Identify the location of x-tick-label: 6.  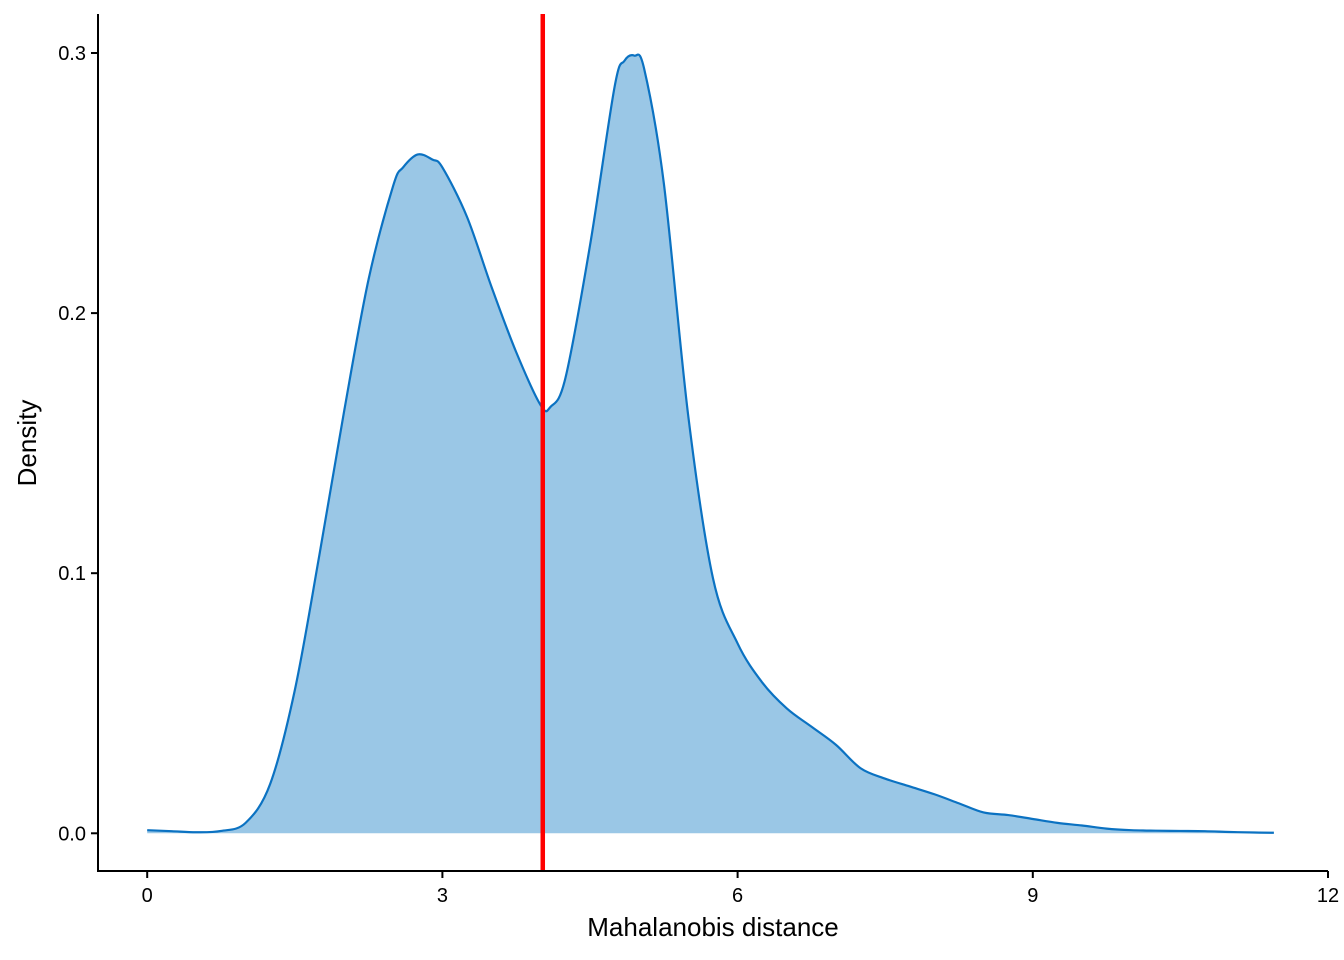
(737, 896).